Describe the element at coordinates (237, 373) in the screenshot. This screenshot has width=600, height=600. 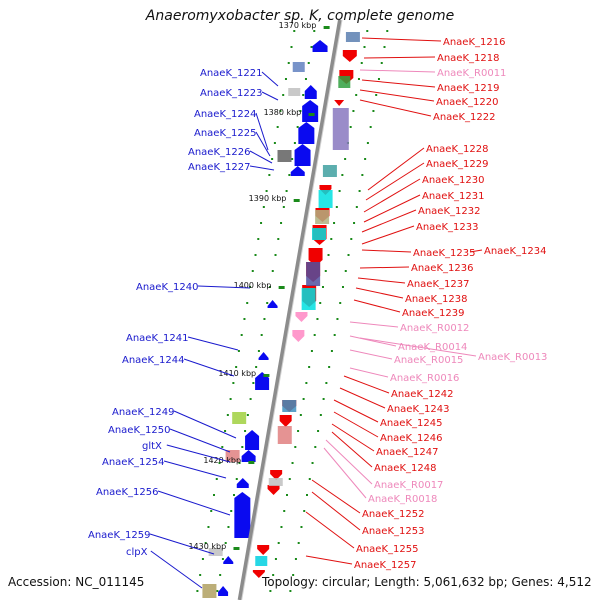
I see `scale-label: 1410 kbp` at that location.